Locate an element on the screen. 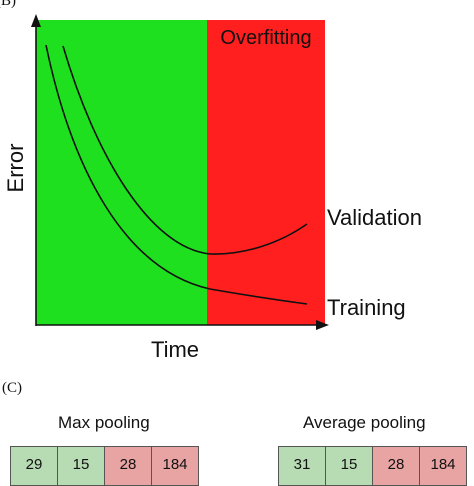 The image size is (474, 486). average-pooling-cell: 28 is located at coordinates (396, 466).